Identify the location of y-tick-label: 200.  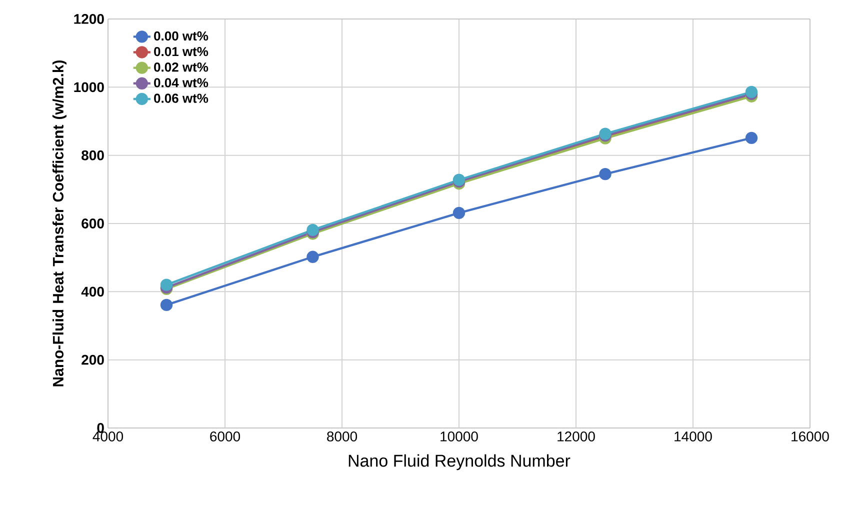
(93, 359).